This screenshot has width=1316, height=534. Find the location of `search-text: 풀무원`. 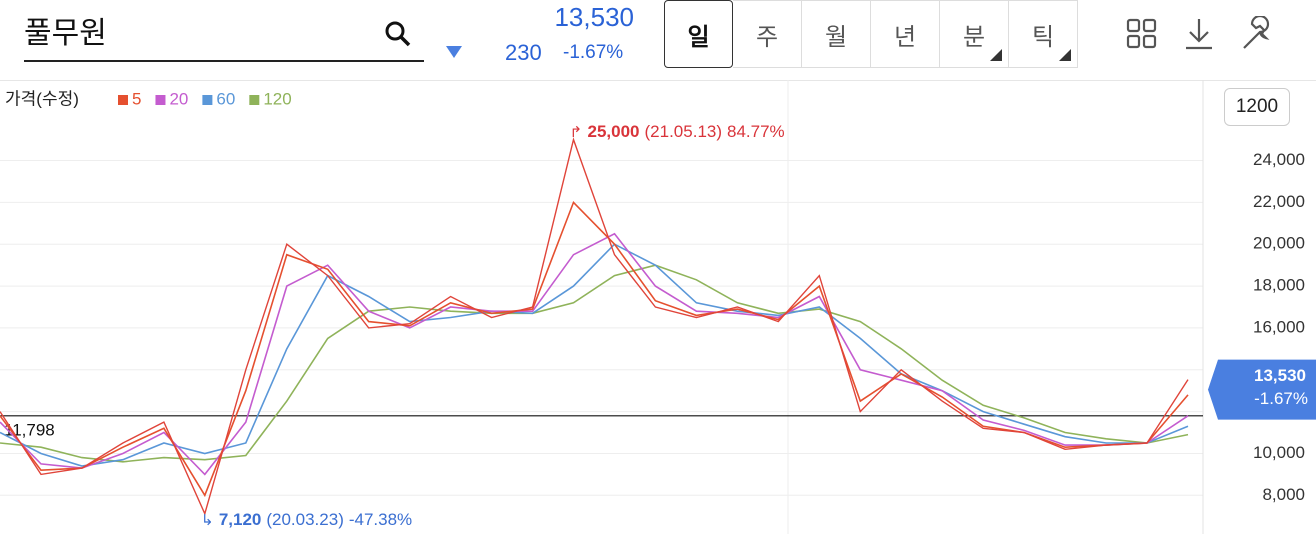

search-text: 풀무원 is located at coordinates (65, 33).